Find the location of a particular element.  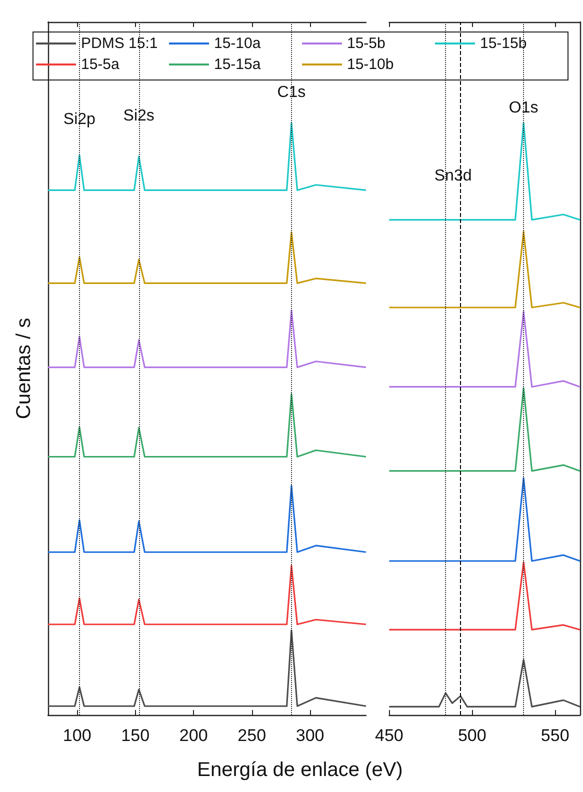

annotation: C1s is located at coordinates (291, 92).